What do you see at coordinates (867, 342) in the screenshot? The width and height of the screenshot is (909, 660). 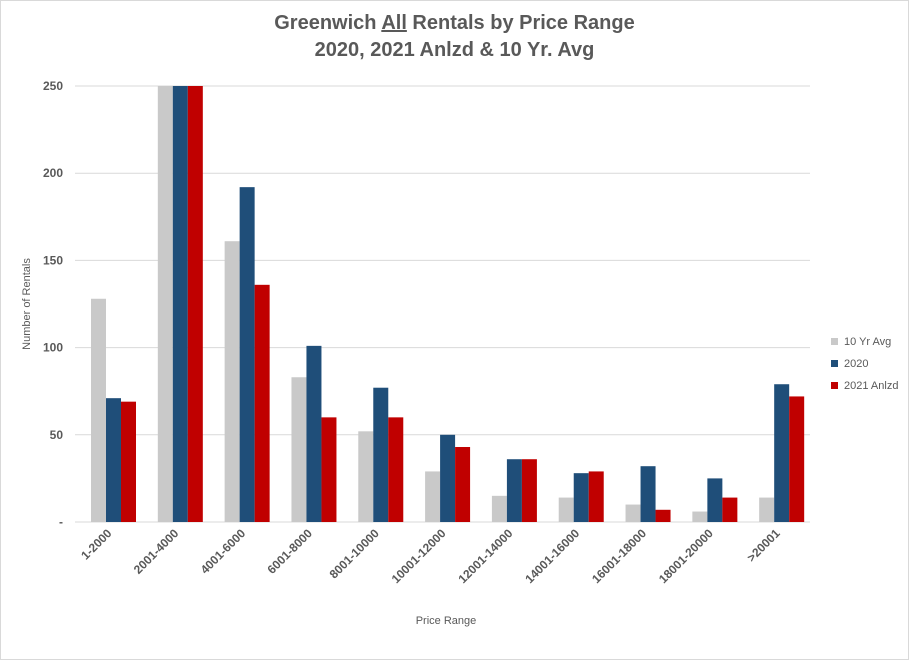 I see `legend-label: 10 Yr Avg` at bounding box center [867, 342].